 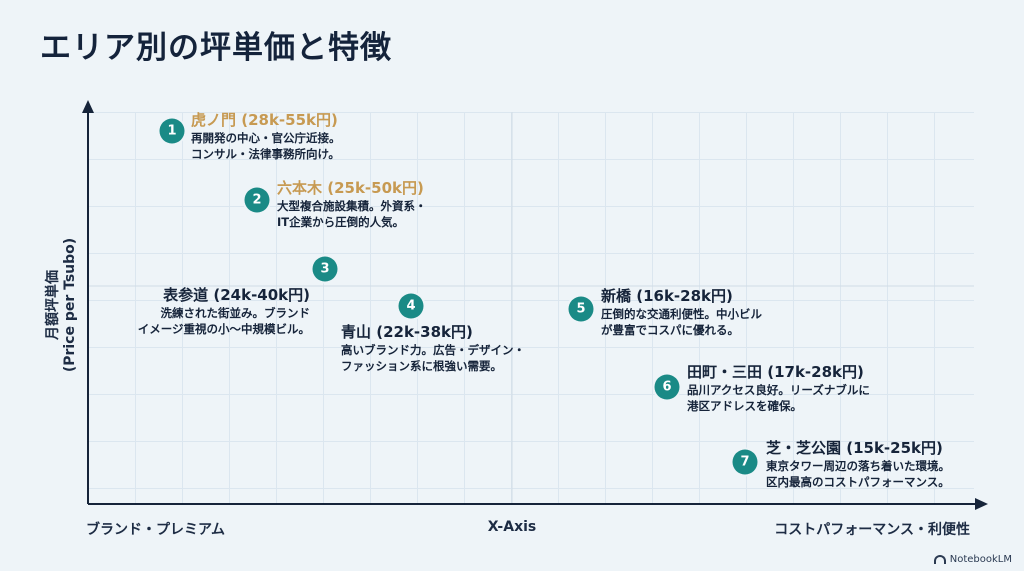 I want to click on footer-brand: NotebookLM, so click(x=980, y=559).